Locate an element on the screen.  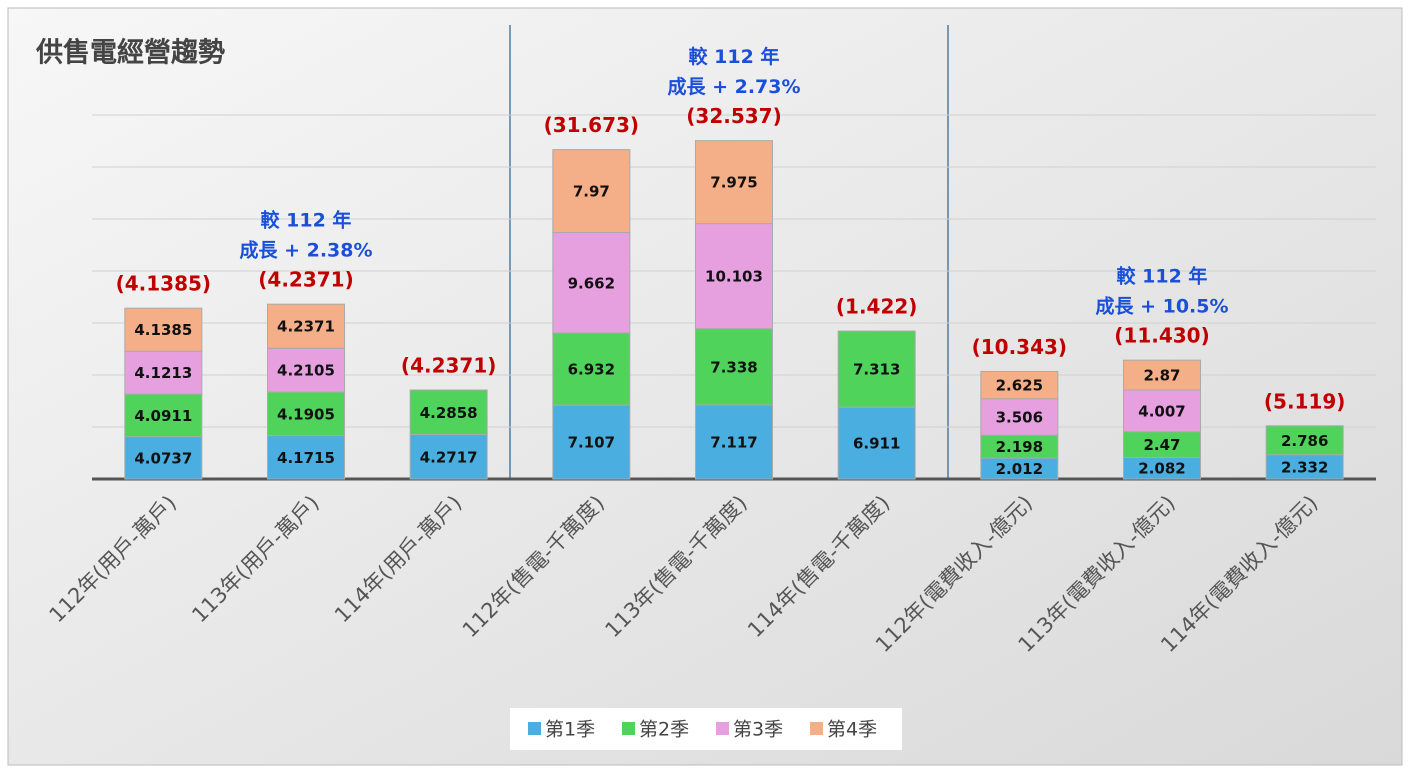
data-label: 4.2371 is located at coordinates (306, 327).